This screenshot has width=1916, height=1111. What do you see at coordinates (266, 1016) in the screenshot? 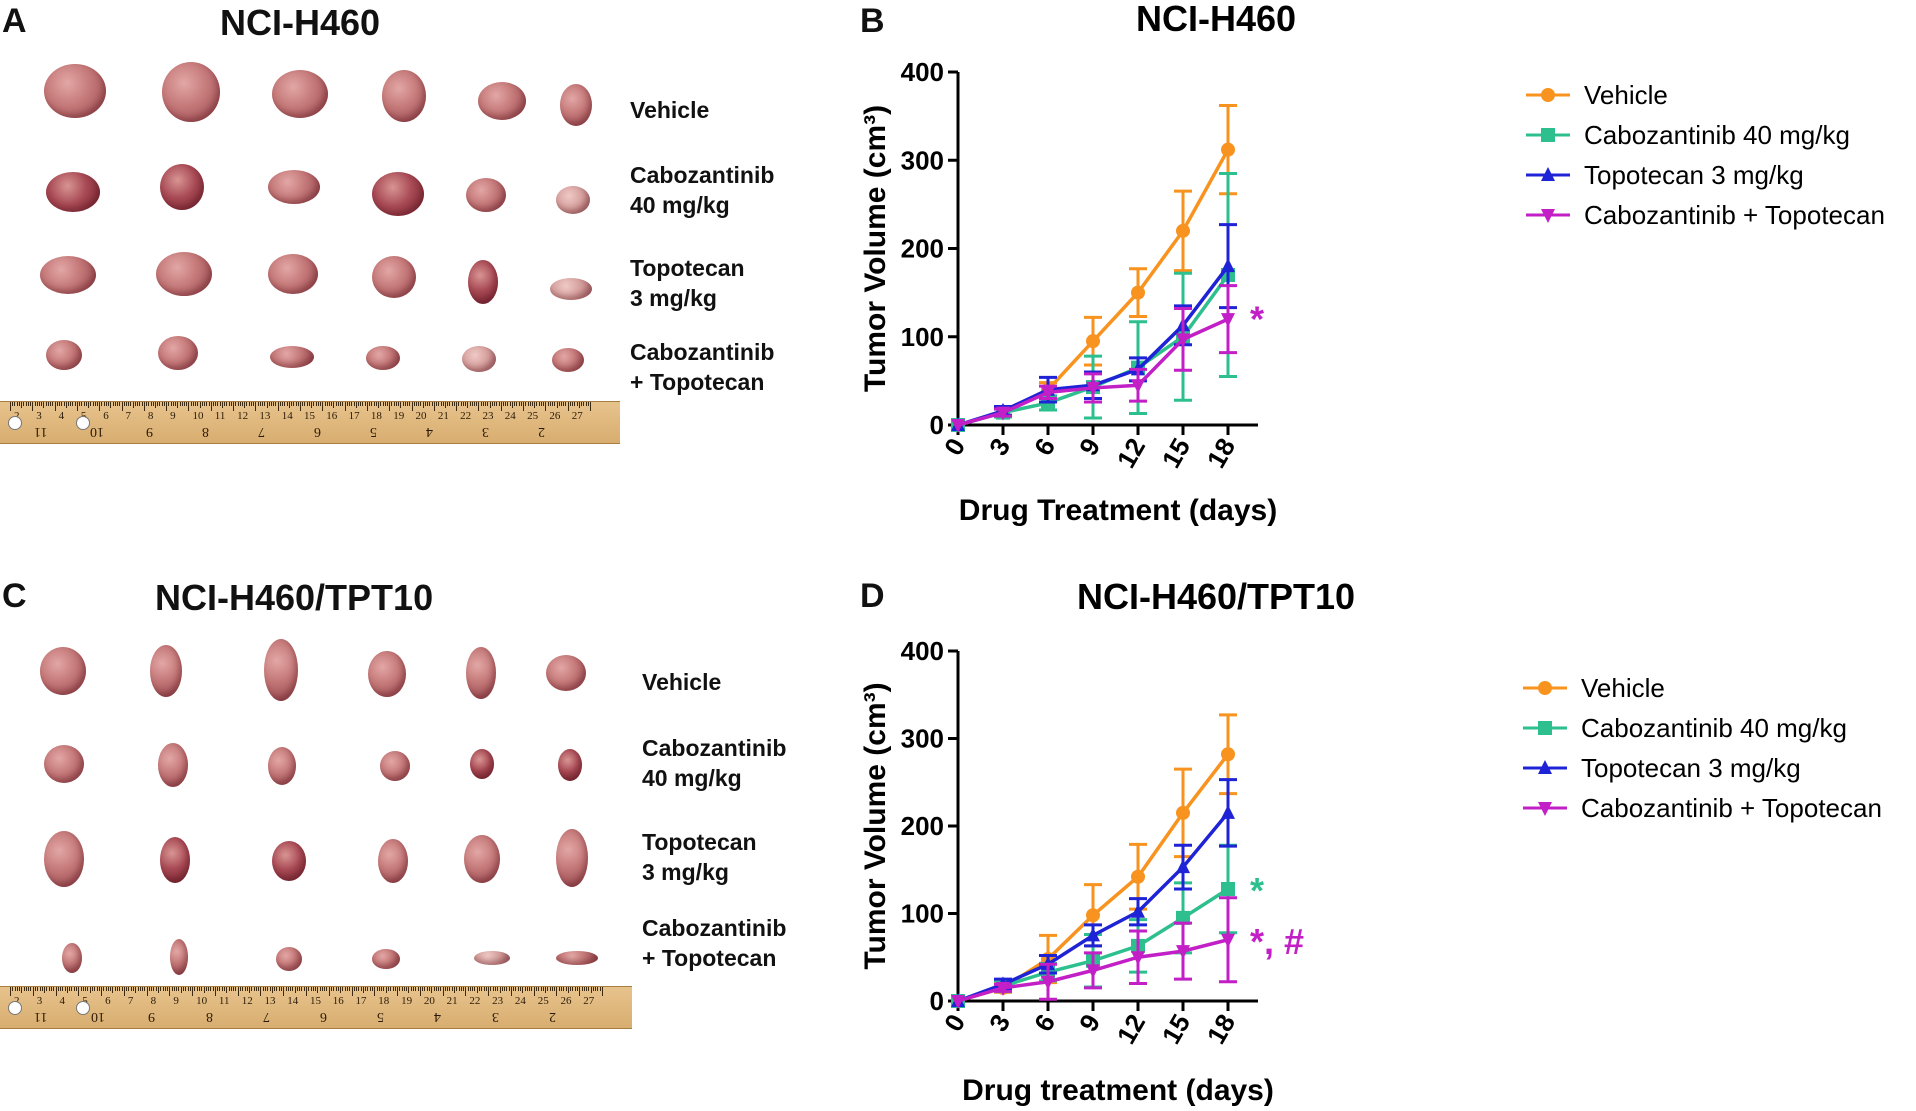
I see `ruler-inch-number: 7` at bounding box center [266, 1016].